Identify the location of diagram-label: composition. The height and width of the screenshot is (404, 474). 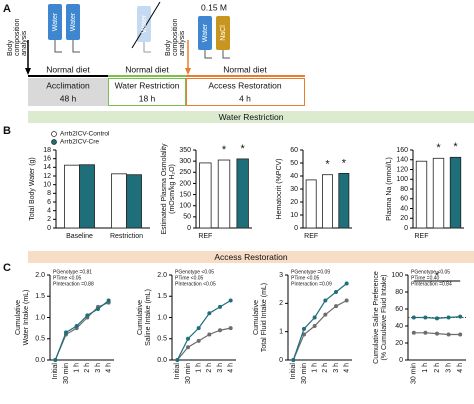
(175, 37).